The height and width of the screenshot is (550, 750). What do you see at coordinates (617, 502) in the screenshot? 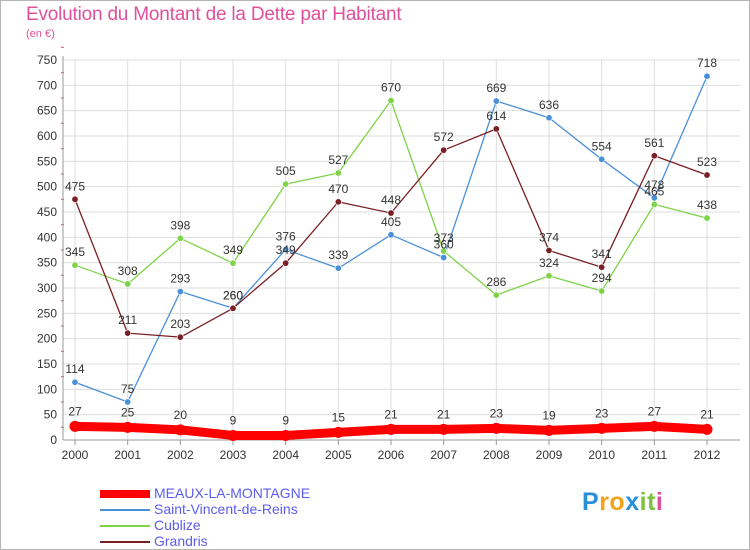
I see `logo-letter: o` at bounding box center [617, 502].